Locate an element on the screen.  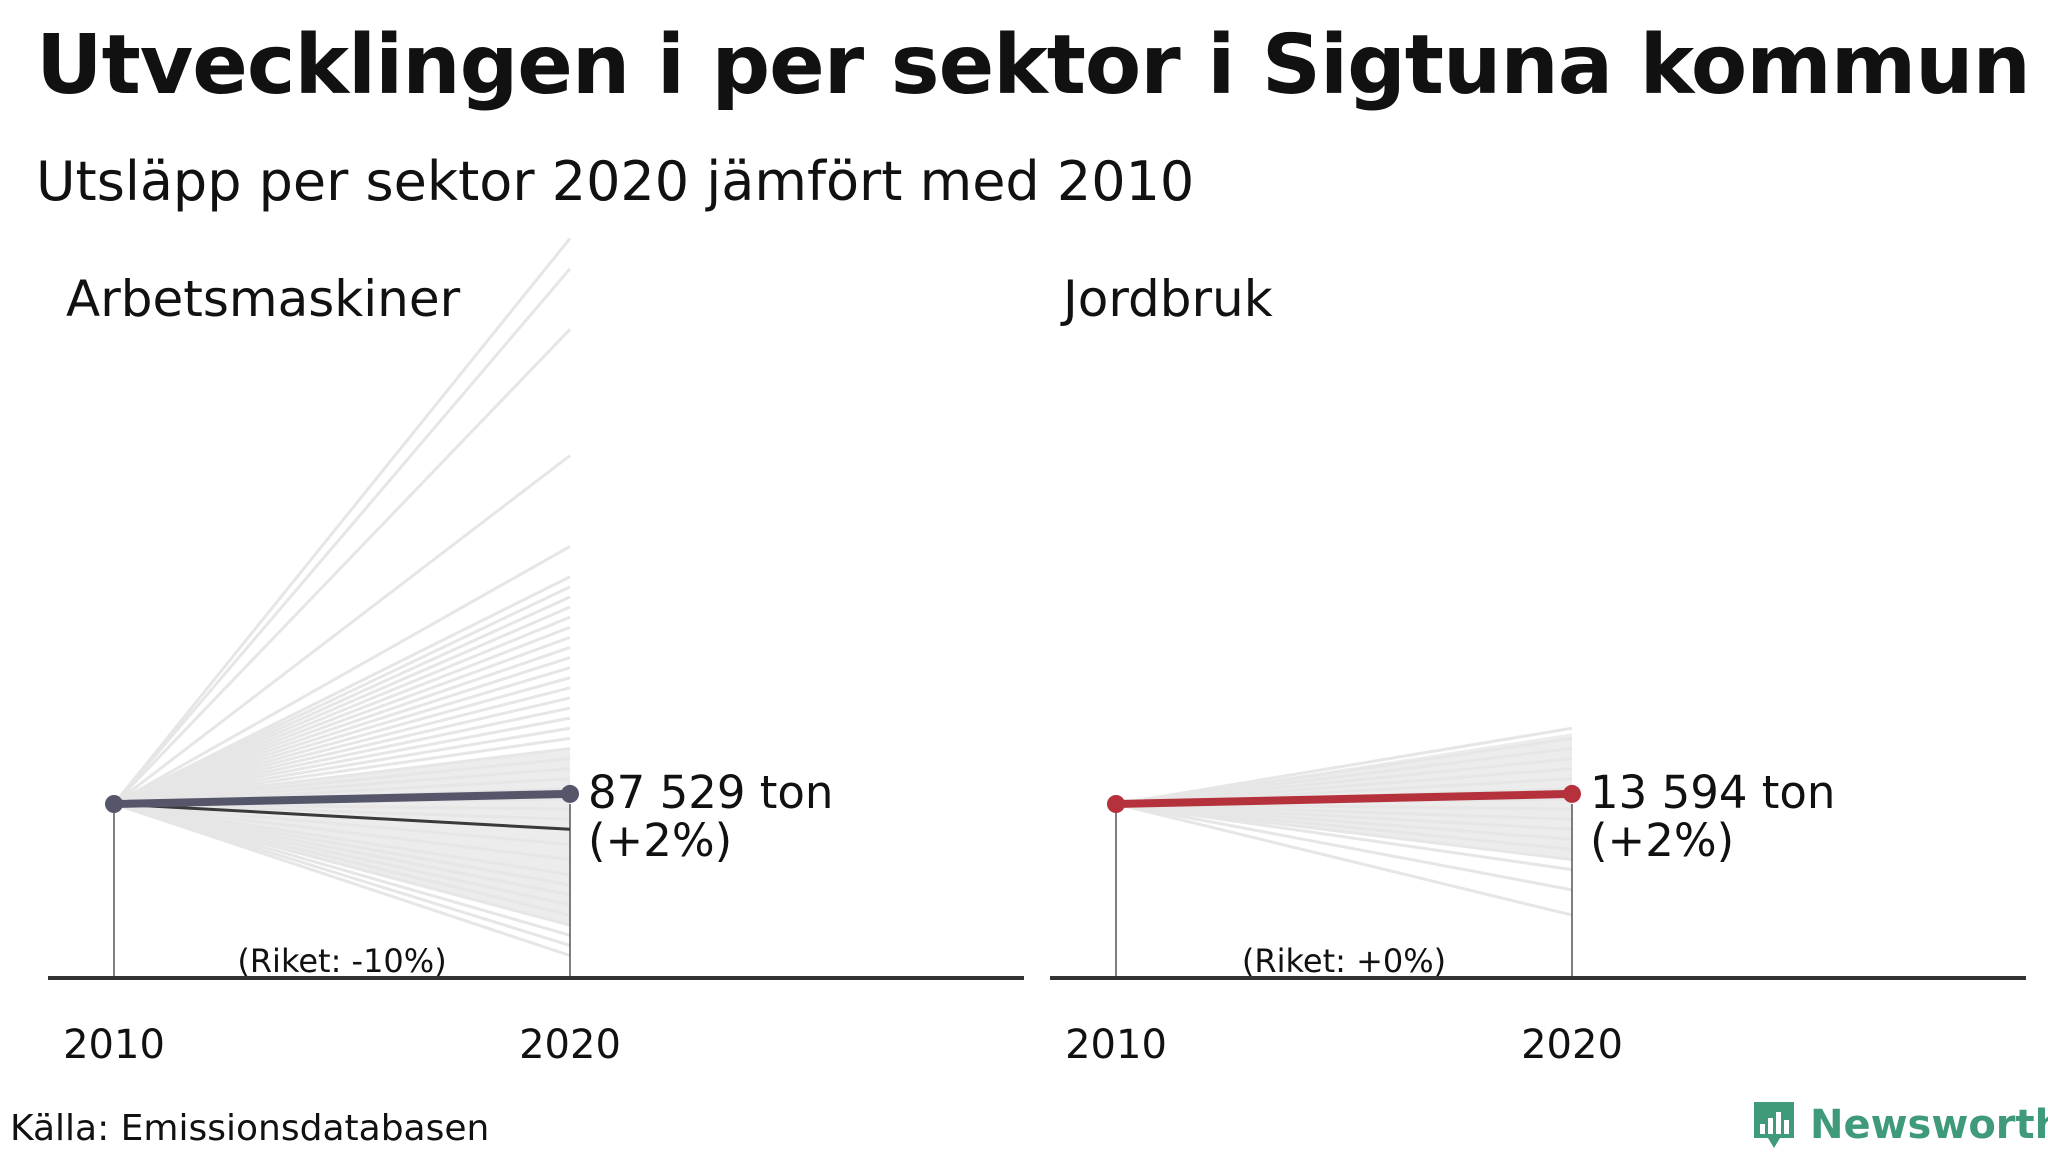
national-label: (Riket: -10%) is located at coordinates (341, 961).